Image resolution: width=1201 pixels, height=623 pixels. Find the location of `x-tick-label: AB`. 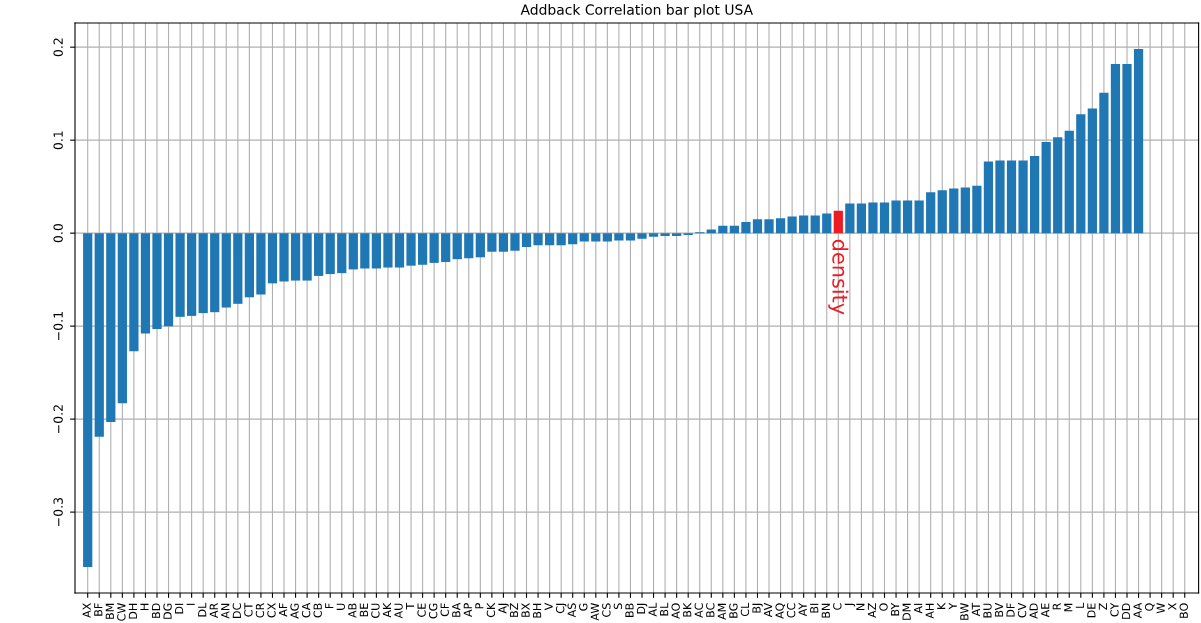

x-tick-label: AB is located at coordinates (352, 610).